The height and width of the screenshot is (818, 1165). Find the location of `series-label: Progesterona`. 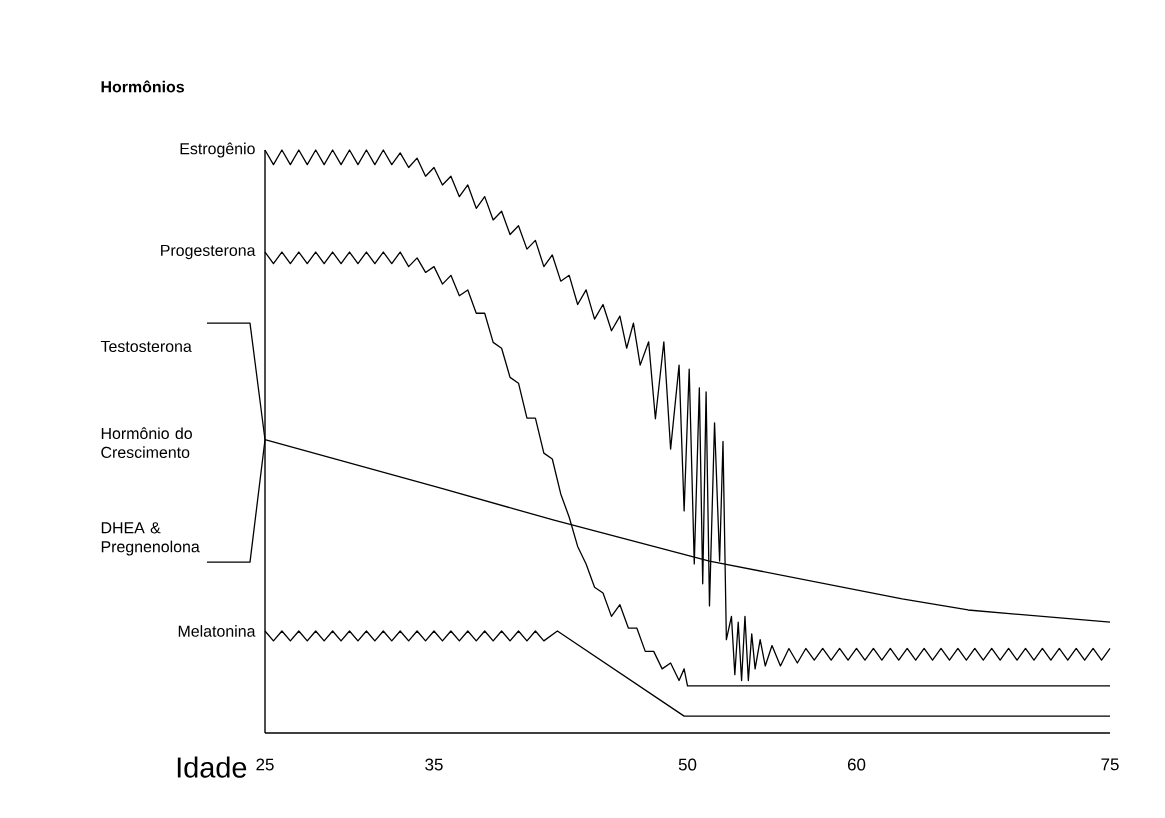

series-label: Progesterona is located at coordinates (208, 252).